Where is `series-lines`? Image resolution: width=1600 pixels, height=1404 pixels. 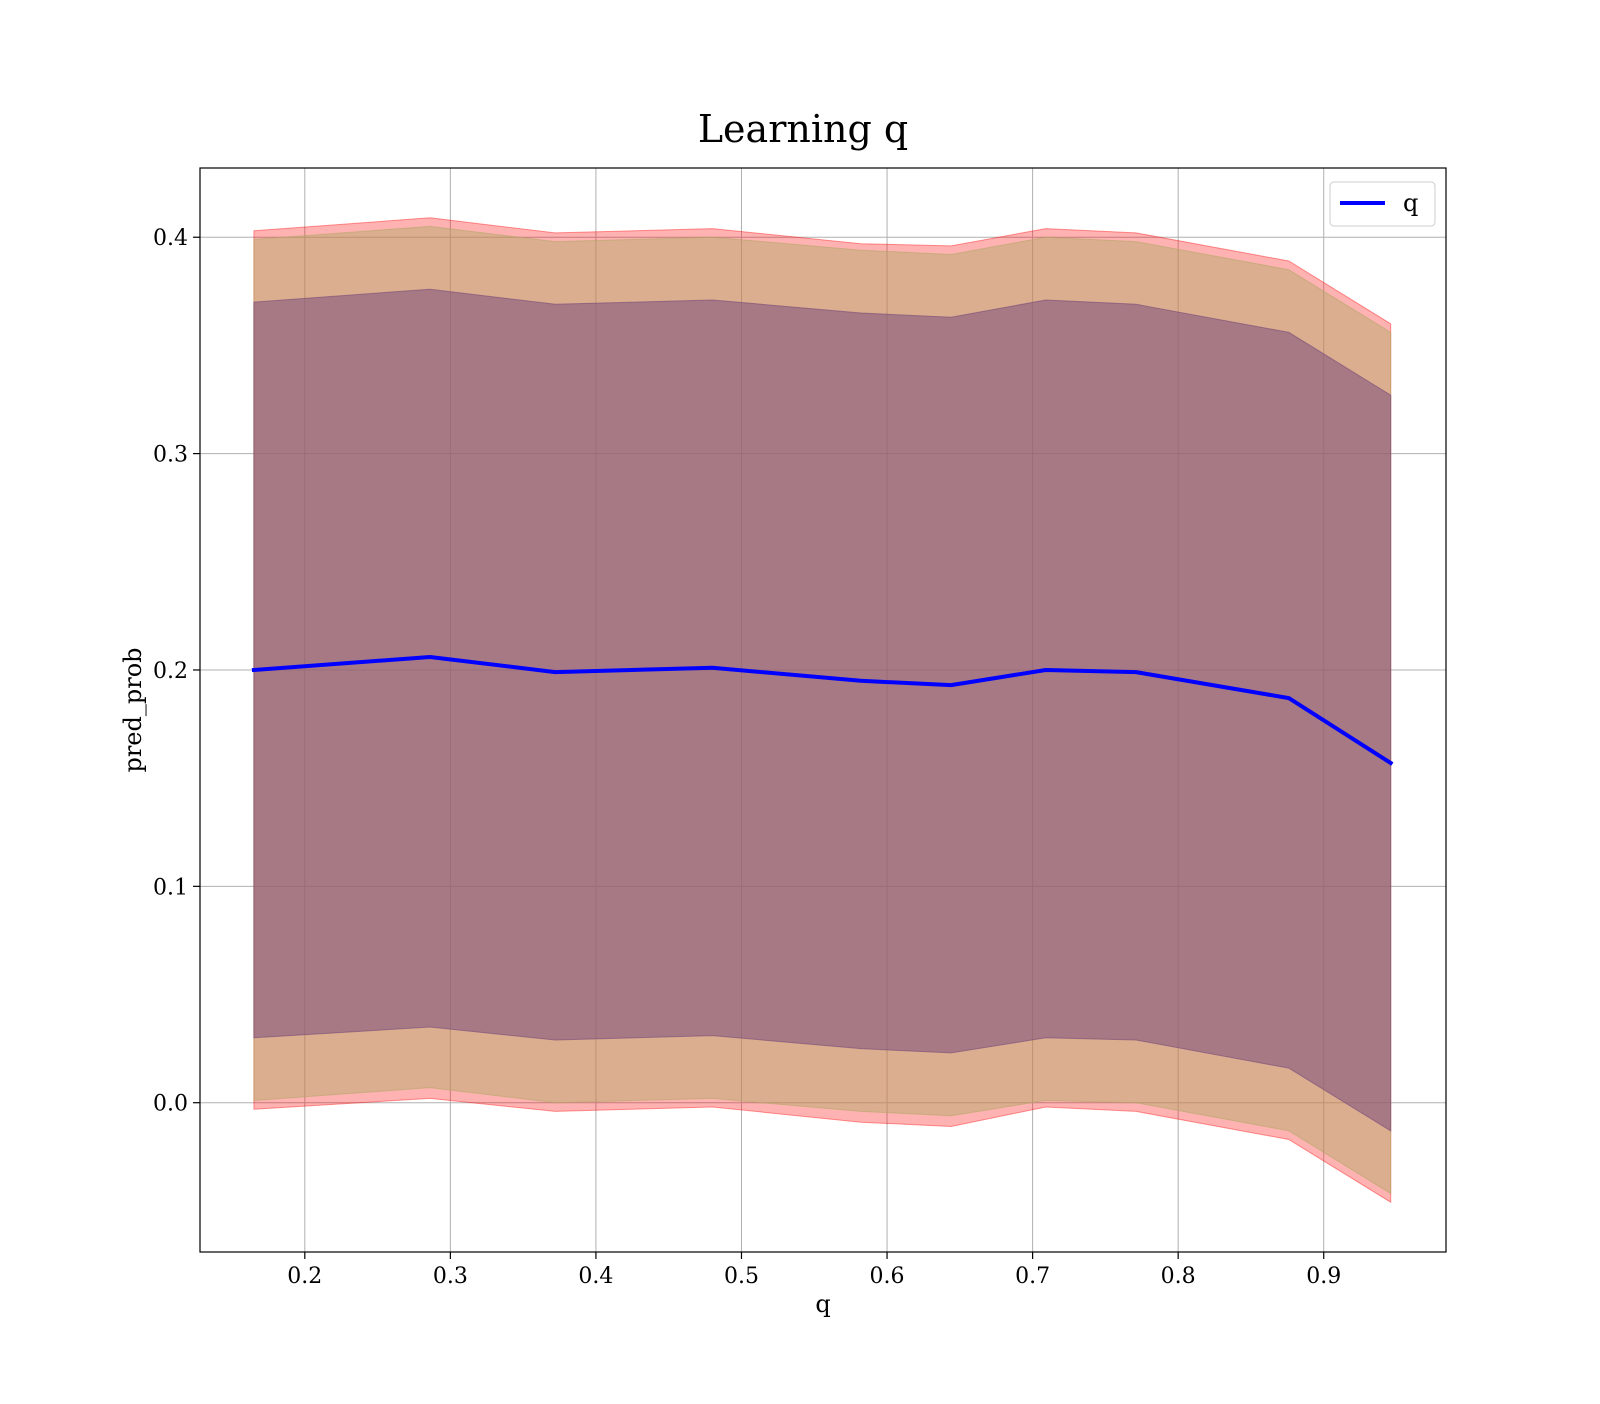
series-lines is located at coordinates (822, 710).